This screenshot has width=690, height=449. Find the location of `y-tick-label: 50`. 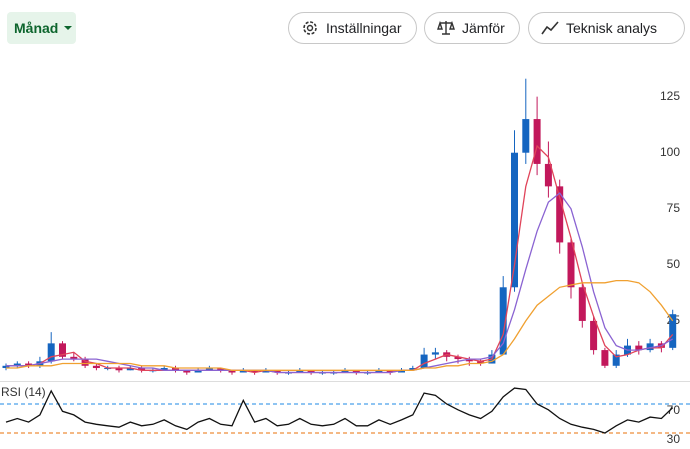

y-tick-label: 50 is located at coordinates (674, 264).